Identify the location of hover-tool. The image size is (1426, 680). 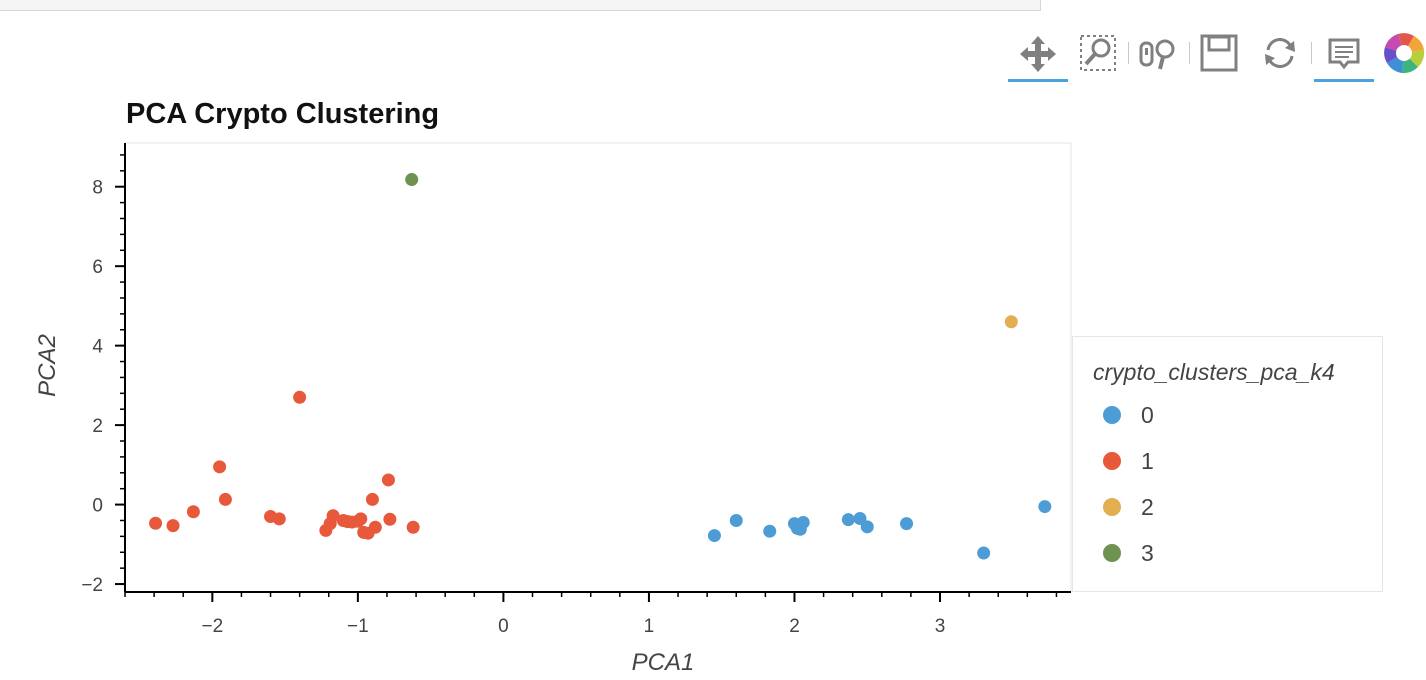
(1344, 55).